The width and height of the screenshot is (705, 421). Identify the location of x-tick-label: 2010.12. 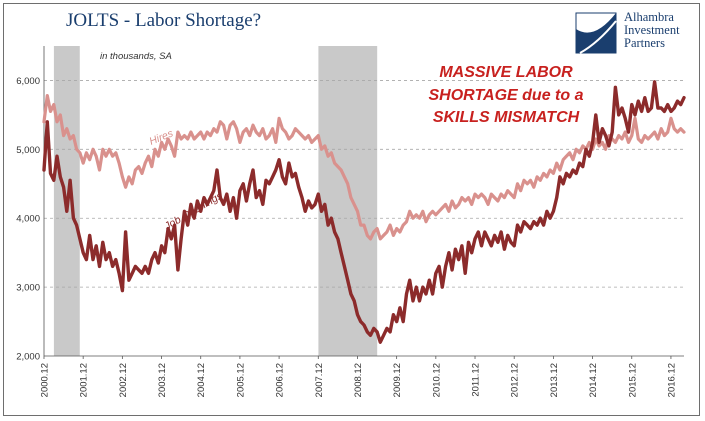
(436, 380).